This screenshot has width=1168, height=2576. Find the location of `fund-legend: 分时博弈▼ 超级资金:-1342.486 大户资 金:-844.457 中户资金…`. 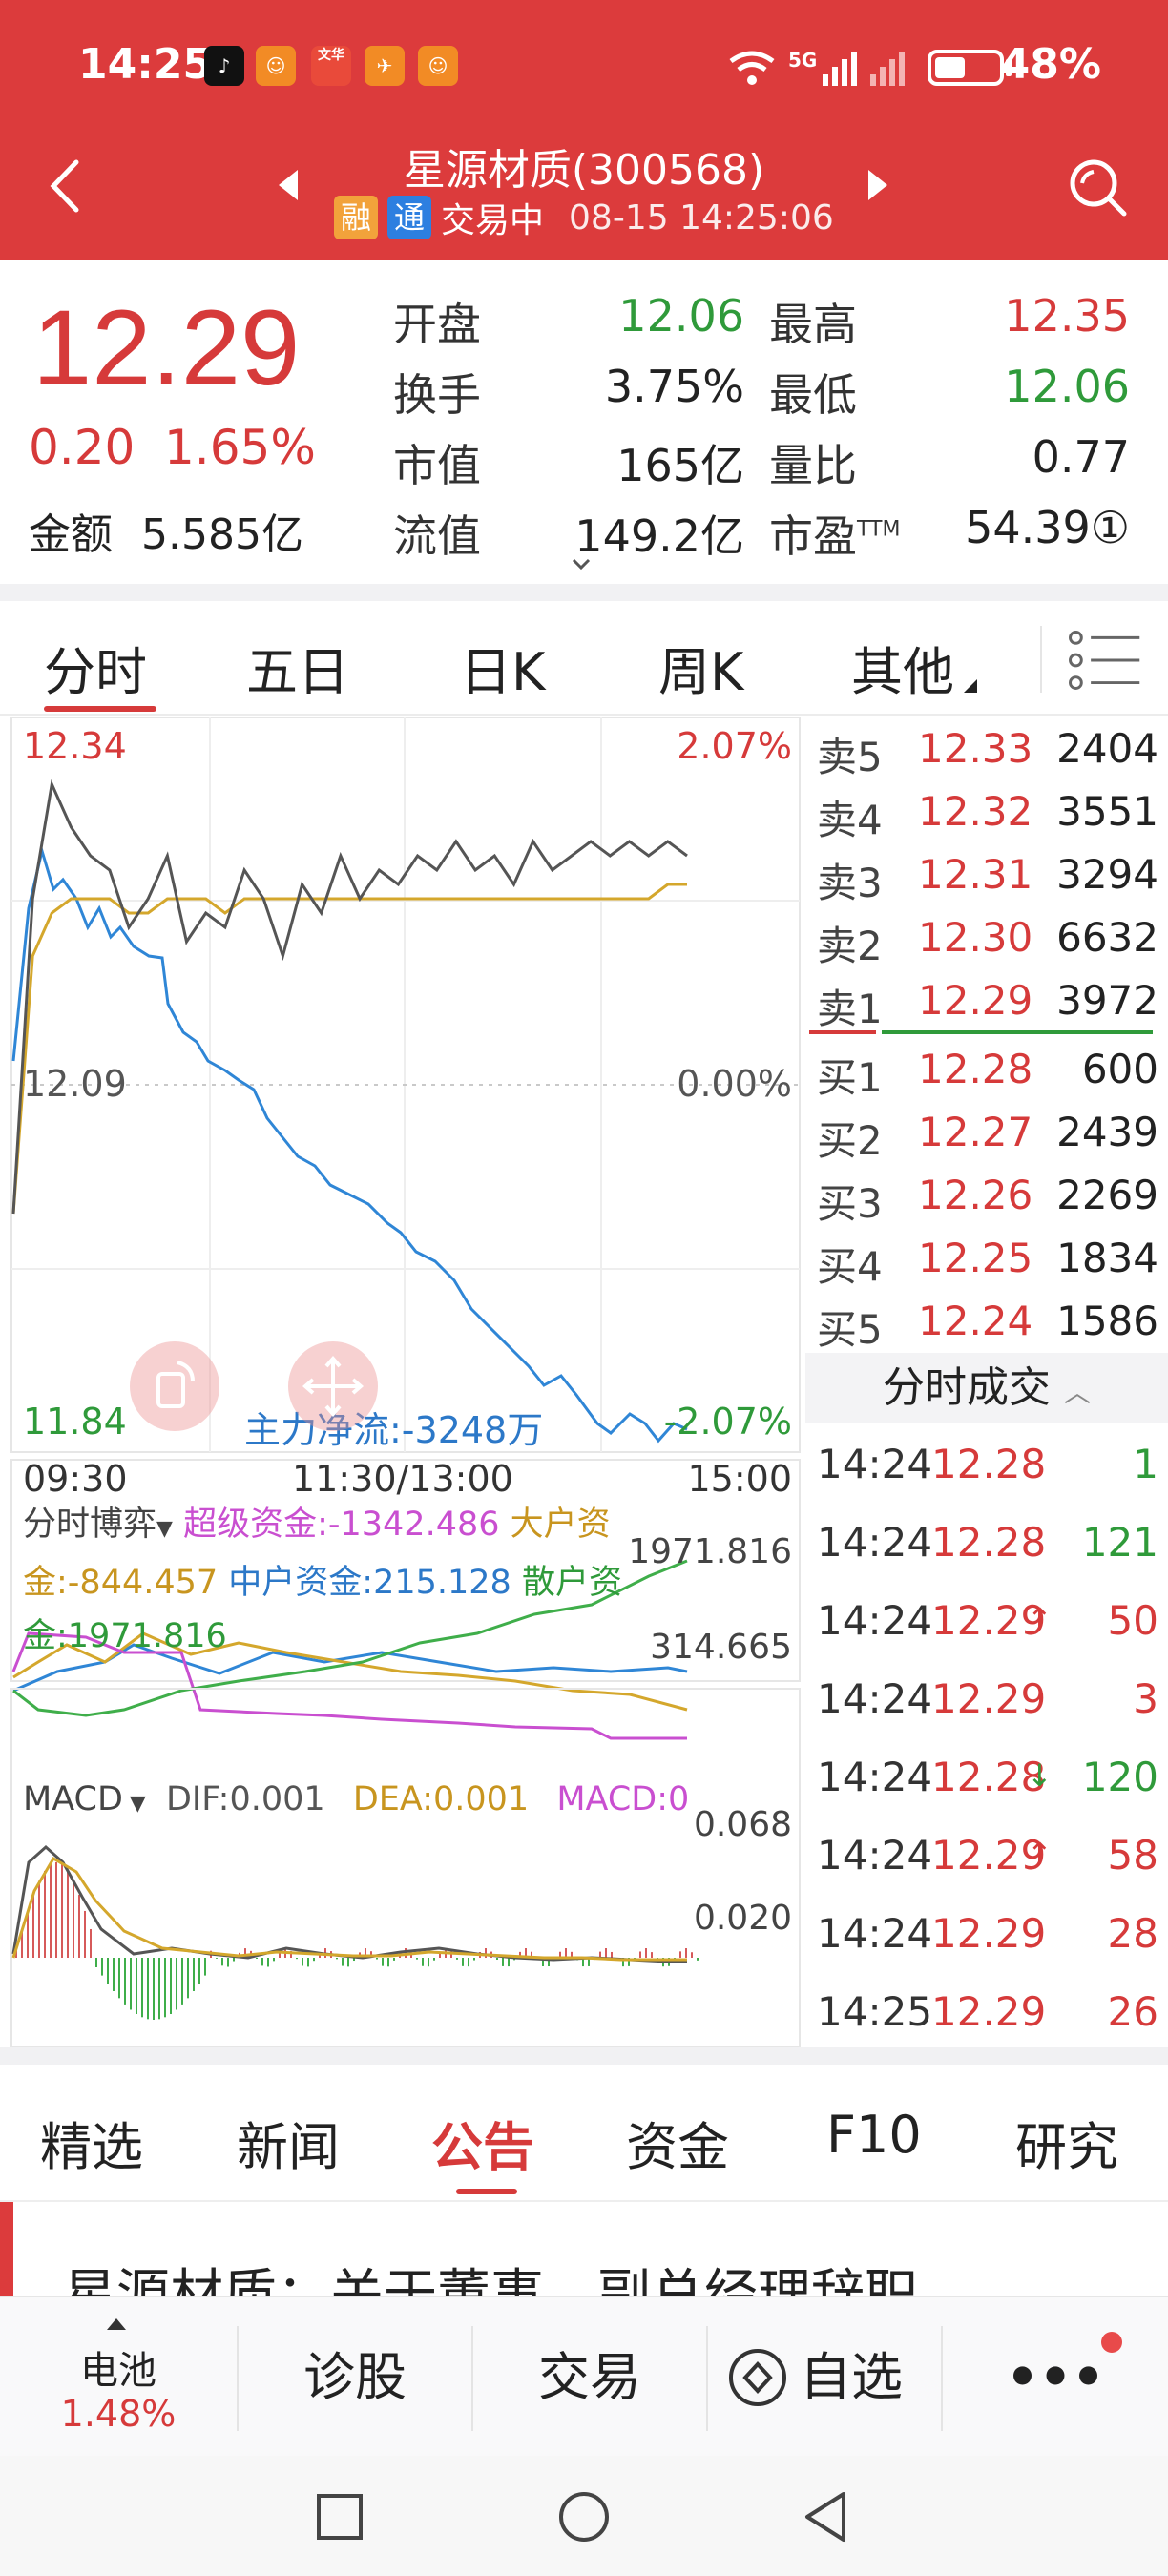

fund-legend: 分时博弈▼ 超级资金:-1342.486 大户资 金:-844.457 中户资金… is located at coordinates (409, 1580).